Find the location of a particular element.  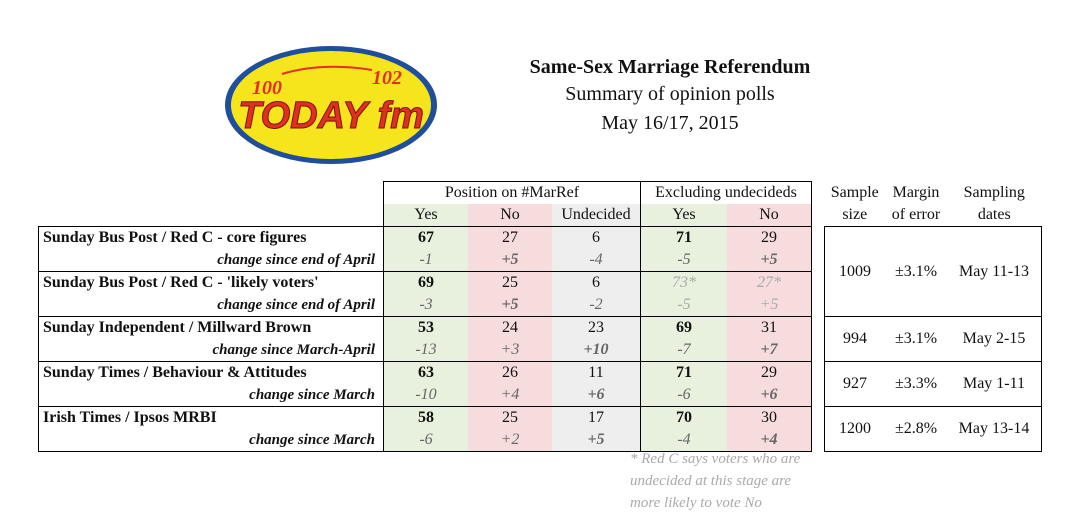

today-fm-logo: 100 102 TODAY fm is located at coordinates (331, 105).